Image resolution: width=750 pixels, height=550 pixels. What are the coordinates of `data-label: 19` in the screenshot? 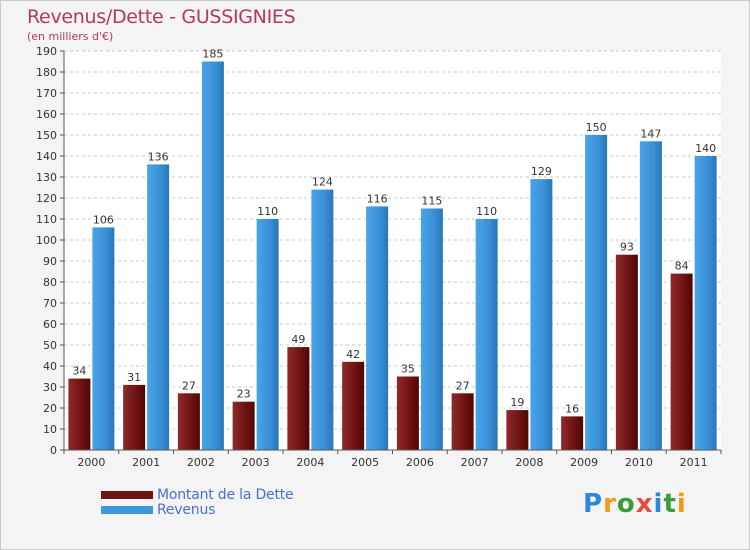 It's located at (517, 402).